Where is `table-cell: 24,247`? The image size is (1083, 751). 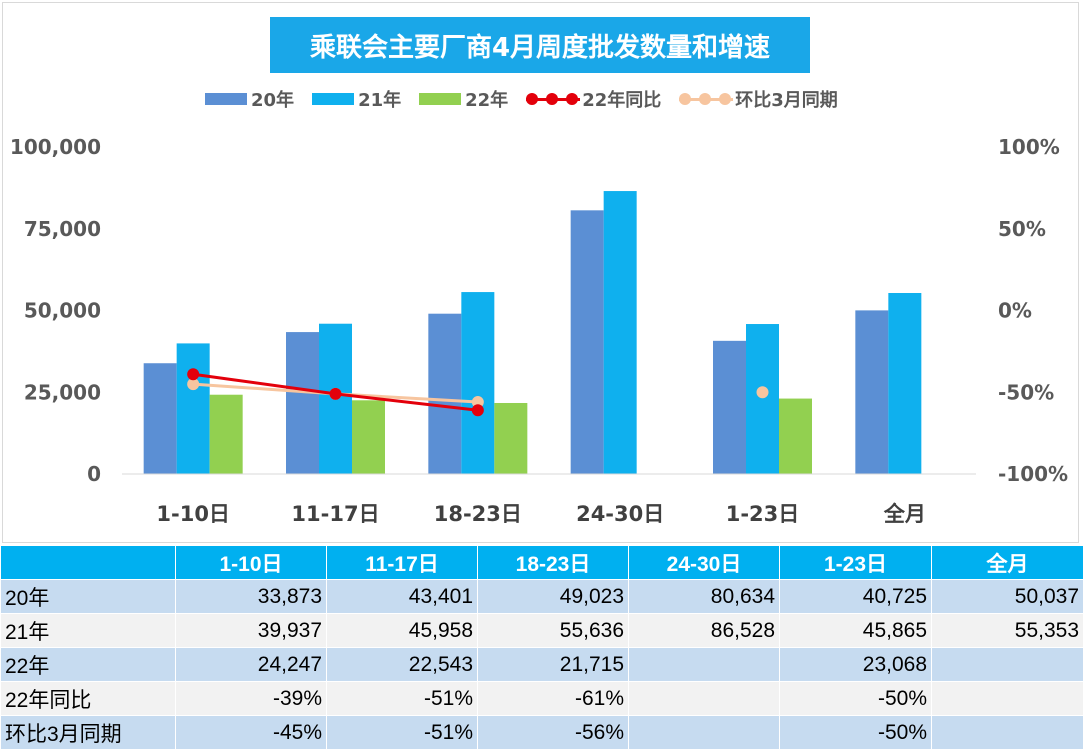
table-cell: 24,247 is located at coordinates (251, 664).